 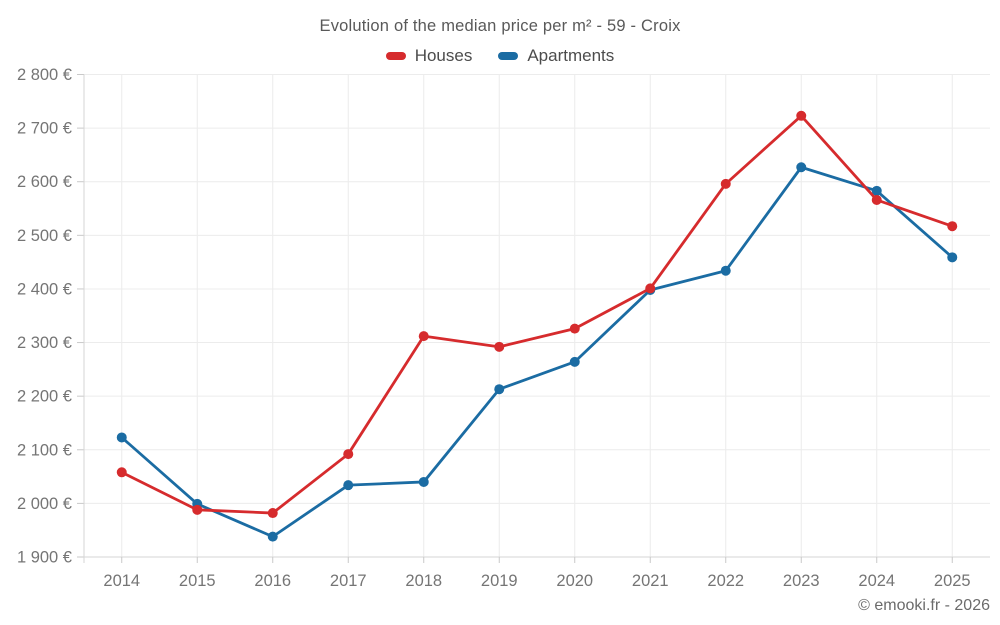 I want to click on data-point-apartments-2018, so click(x=423, y=481).